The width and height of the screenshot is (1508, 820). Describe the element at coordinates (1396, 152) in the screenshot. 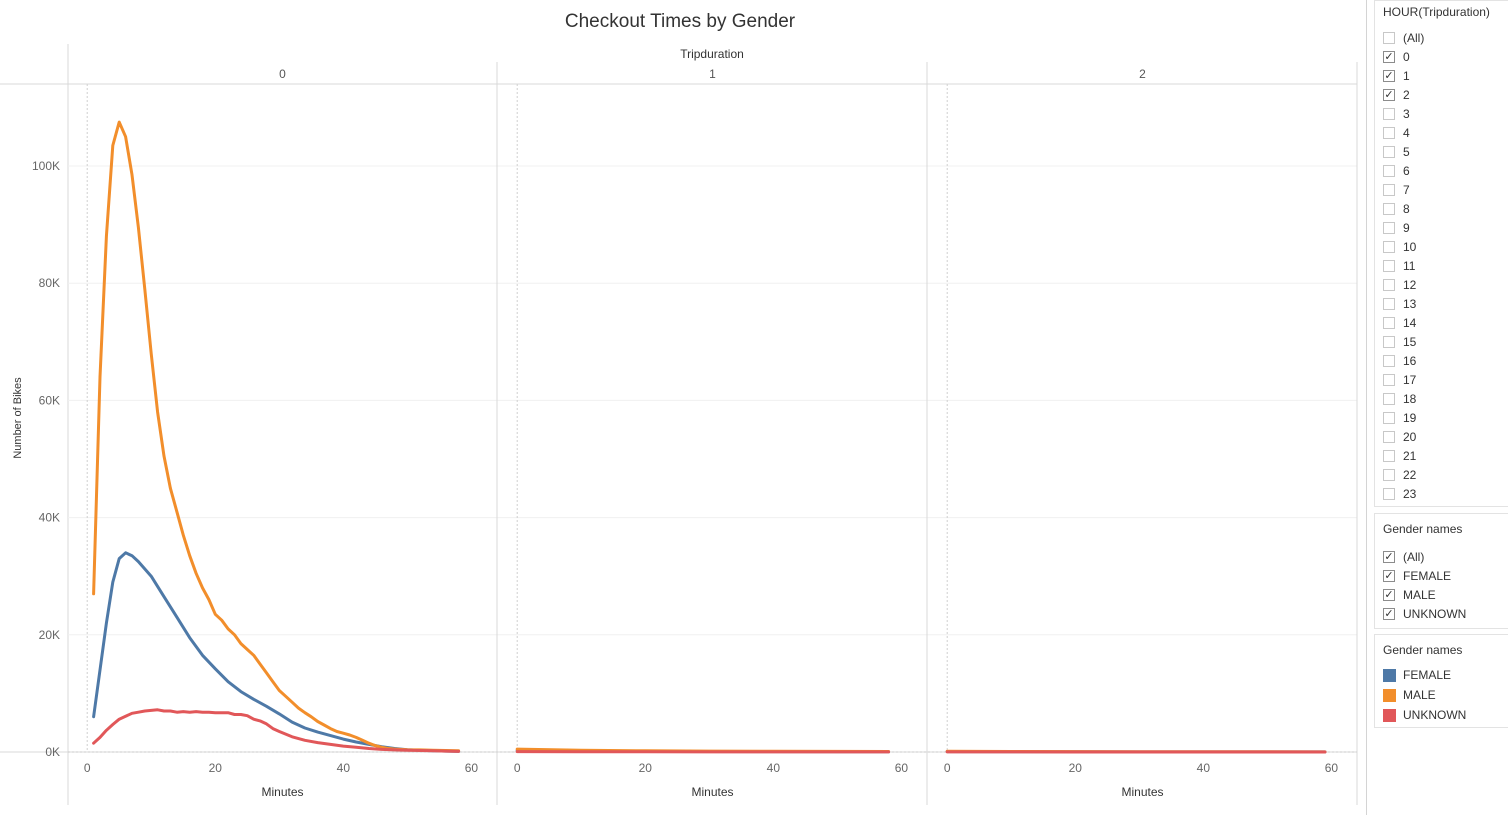

I see `hour-option-5: 5` at that location.